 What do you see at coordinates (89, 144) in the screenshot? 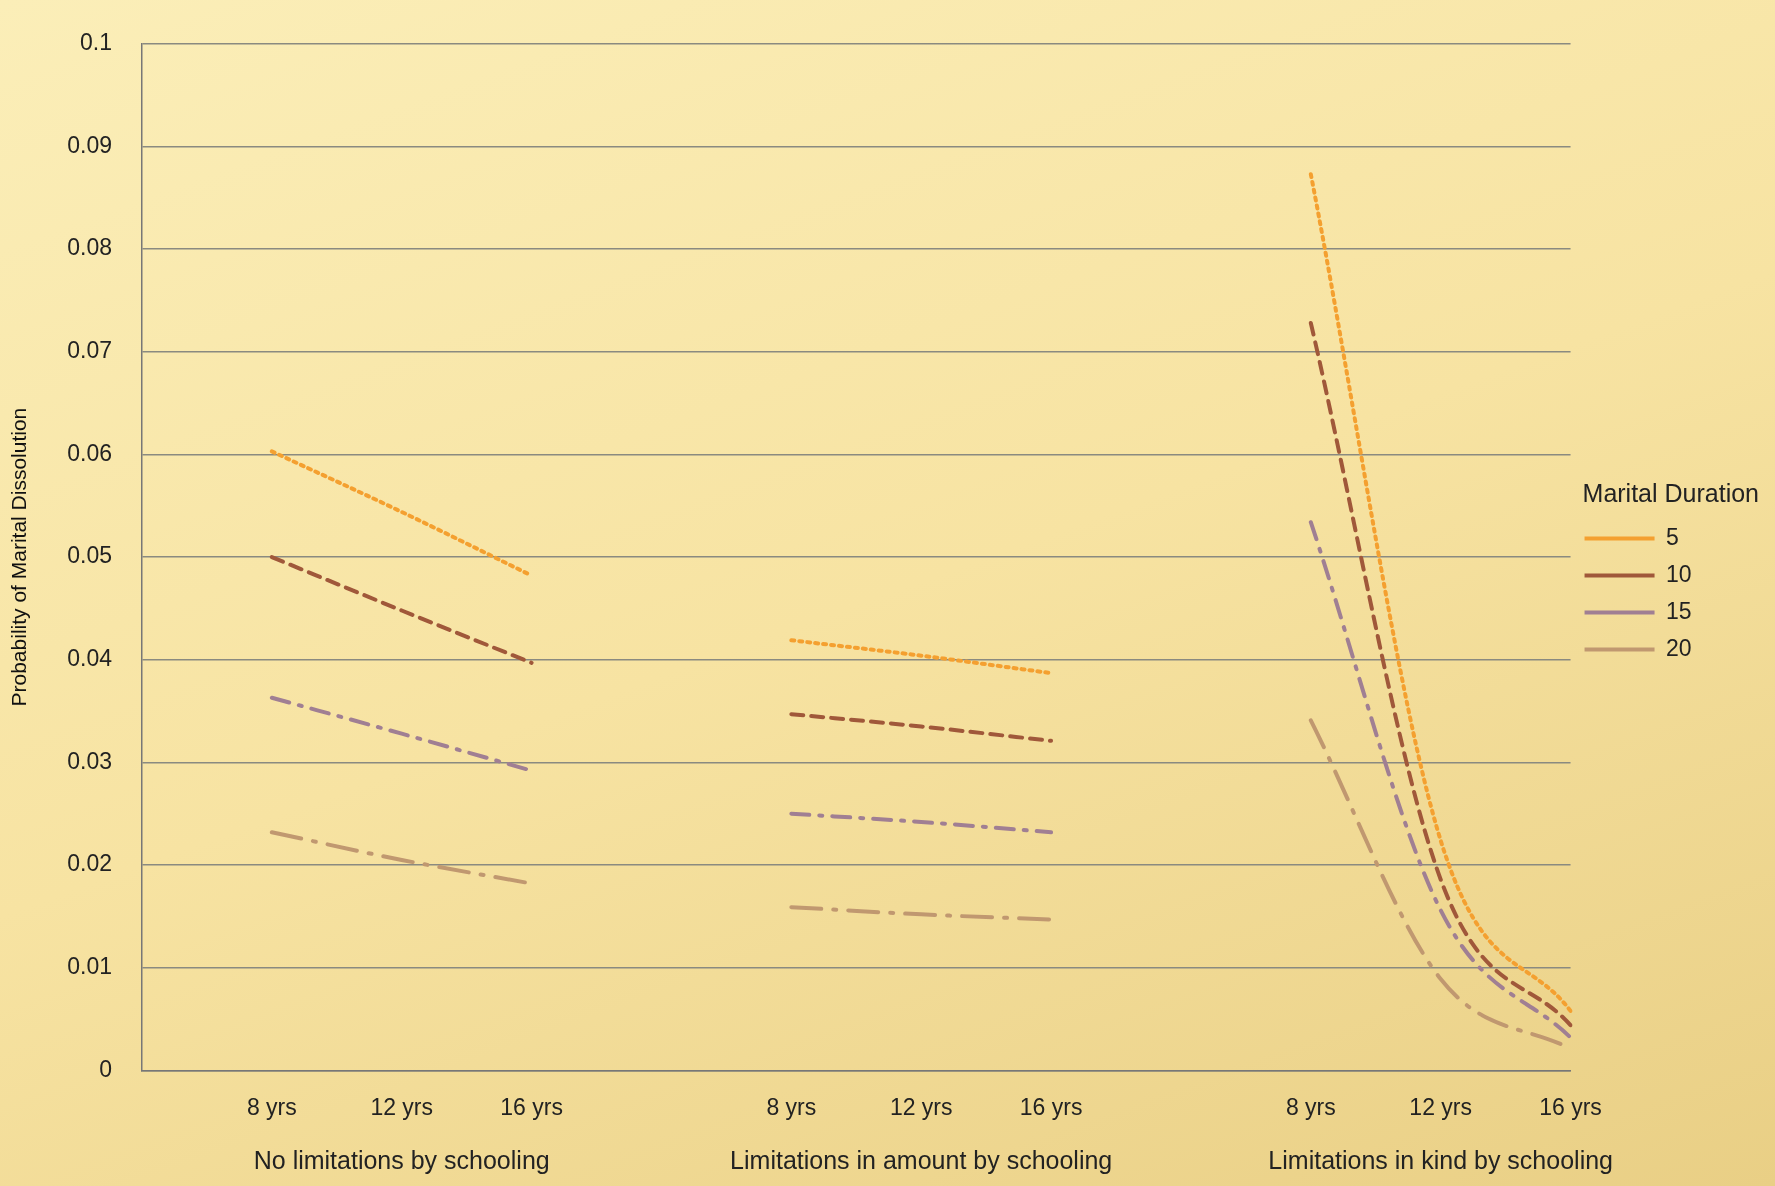
I see `y-tick-label: 0.09` at bounding box center [89, 144].